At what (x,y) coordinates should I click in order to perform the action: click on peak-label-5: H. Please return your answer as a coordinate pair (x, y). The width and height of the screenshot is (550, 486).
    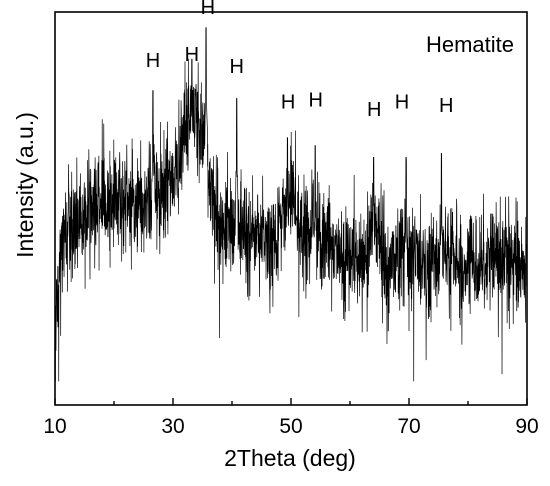
    Looking at the image, I should click on (288, 102).